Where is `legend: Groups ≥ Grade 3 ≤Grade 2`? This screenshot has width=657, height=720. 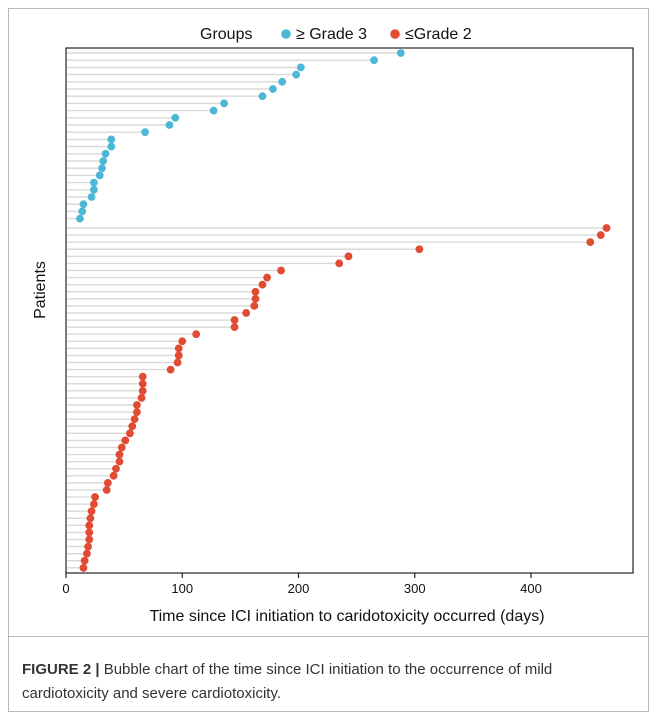
legend: Groups ≥ Grade 3 ≤Grade 2 is located at coordinates (336, 34).